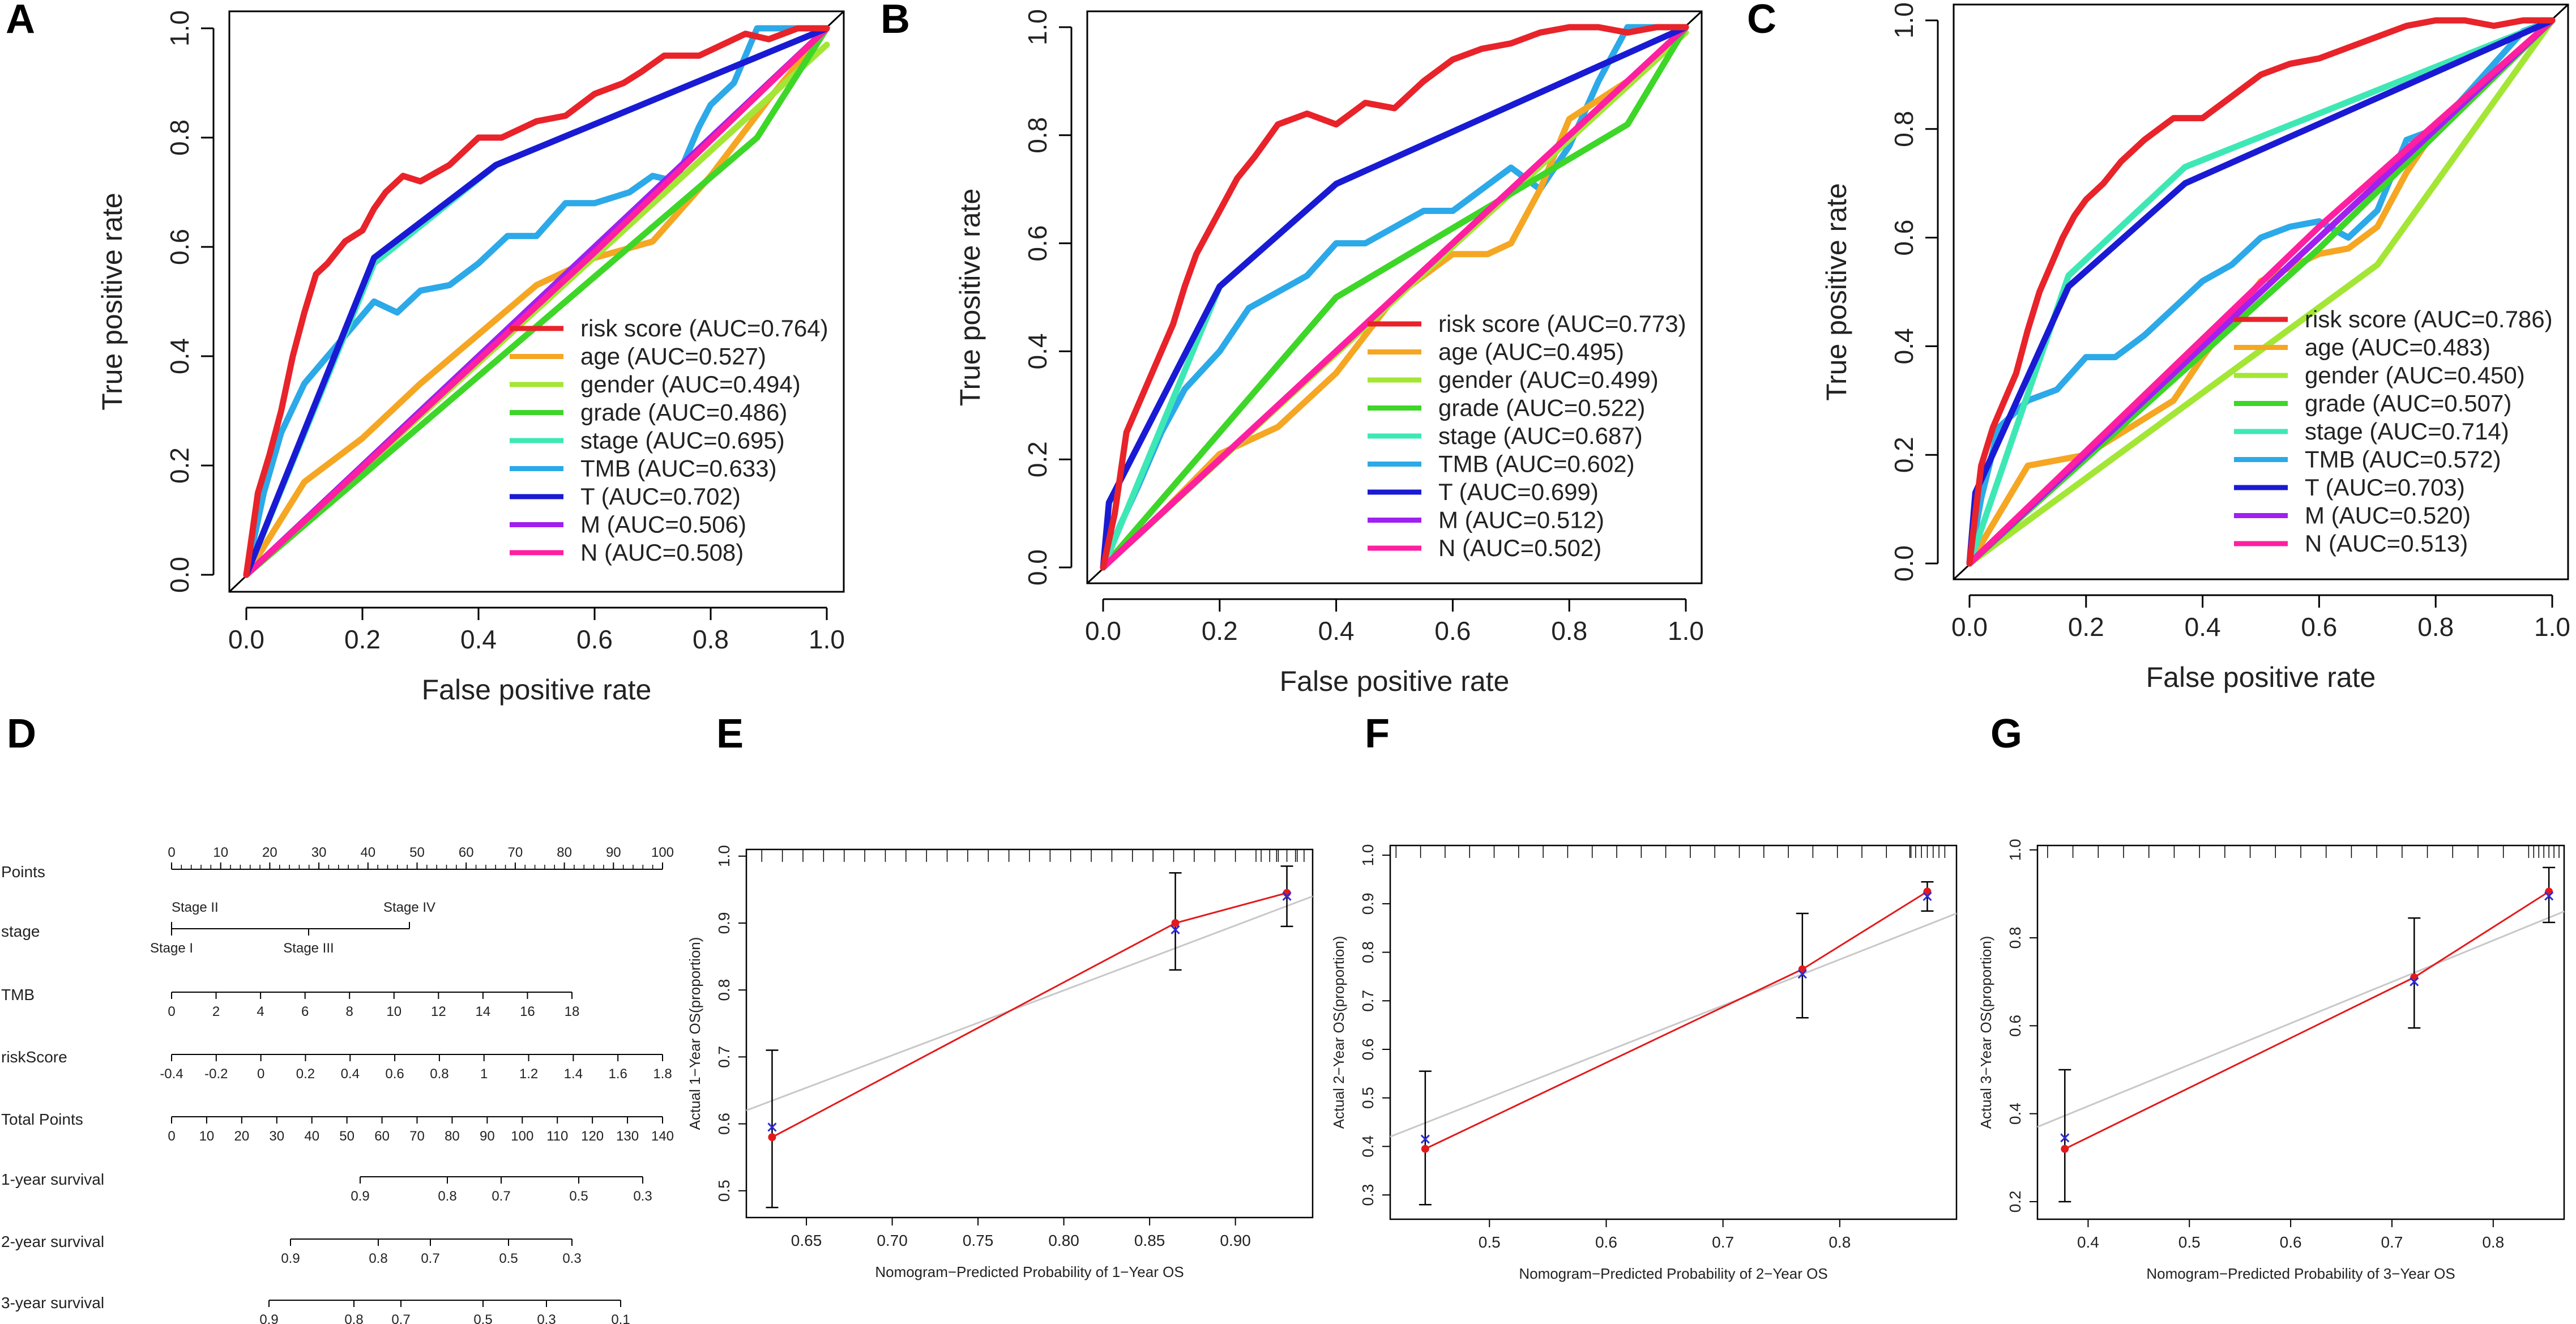  I want to click on tmb-axis-tick-label: 4, so click(260, 1011).